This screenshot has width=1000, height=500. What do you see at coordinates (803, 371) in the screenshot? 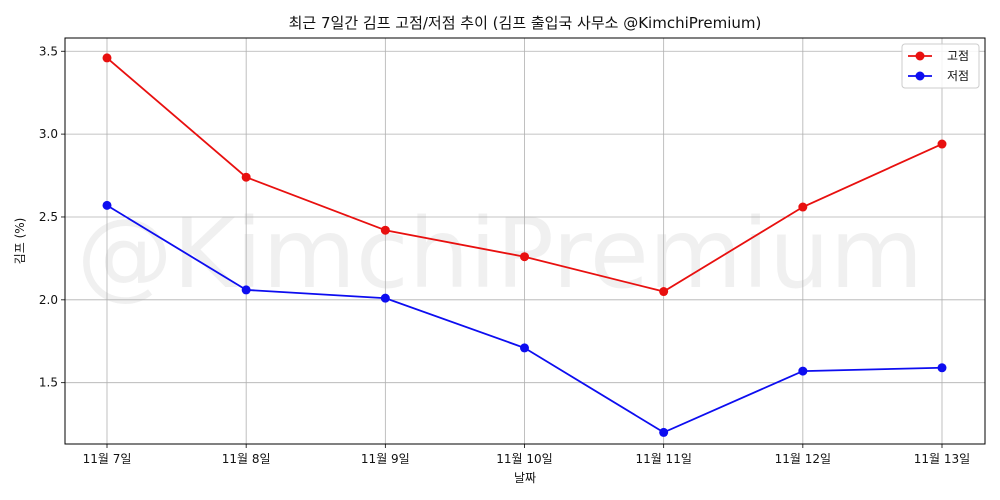
I see `data-point: 저점 11월 12일: 1.57` at bounding box center [803, 371].